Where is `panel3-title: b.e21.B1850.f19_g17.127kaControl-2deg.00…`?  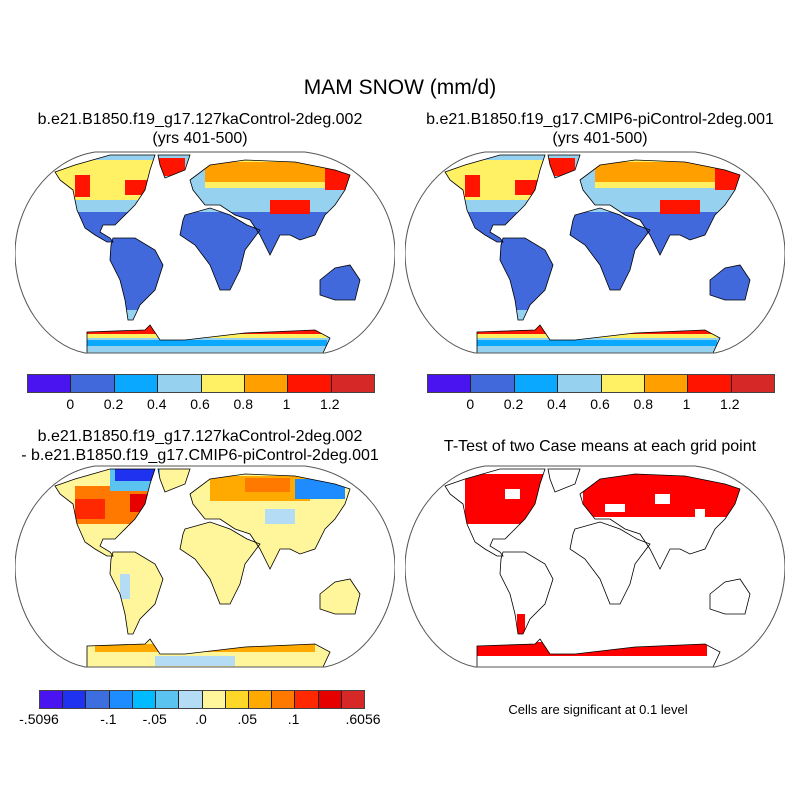 panel3-title: b.e21.B1850.f19_g17.127kaControl-2deg.00… is located at coordinates (200, 436).